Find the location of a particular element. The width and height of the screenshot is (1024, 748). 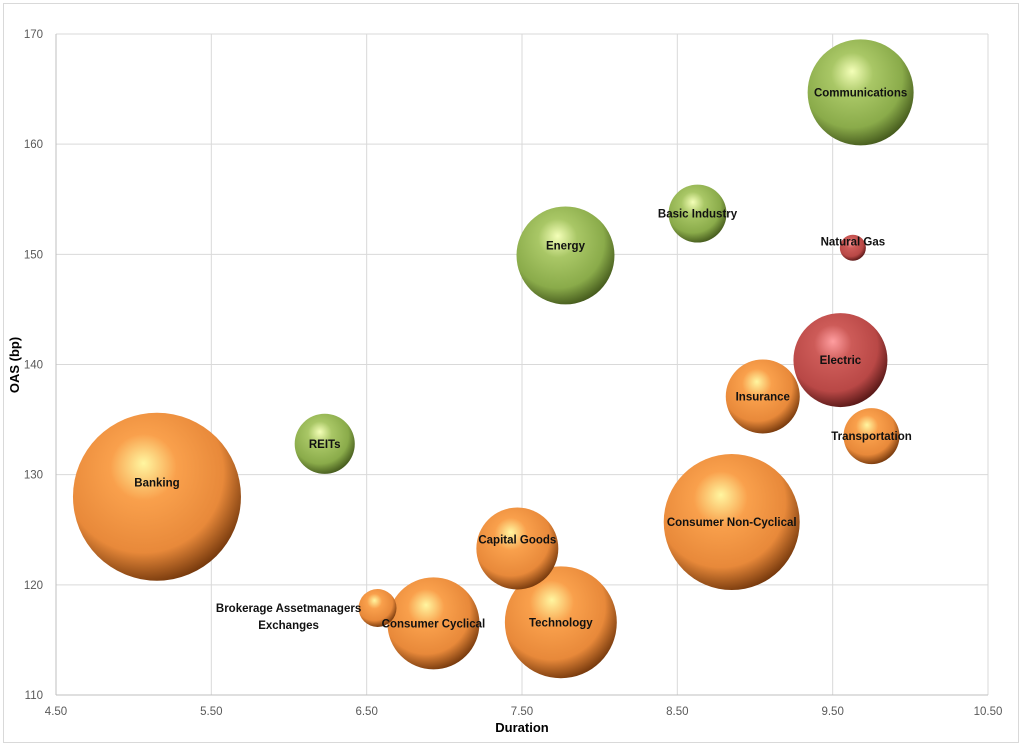

x-tick-label: 10.50 is located at coordinates (988, 712).